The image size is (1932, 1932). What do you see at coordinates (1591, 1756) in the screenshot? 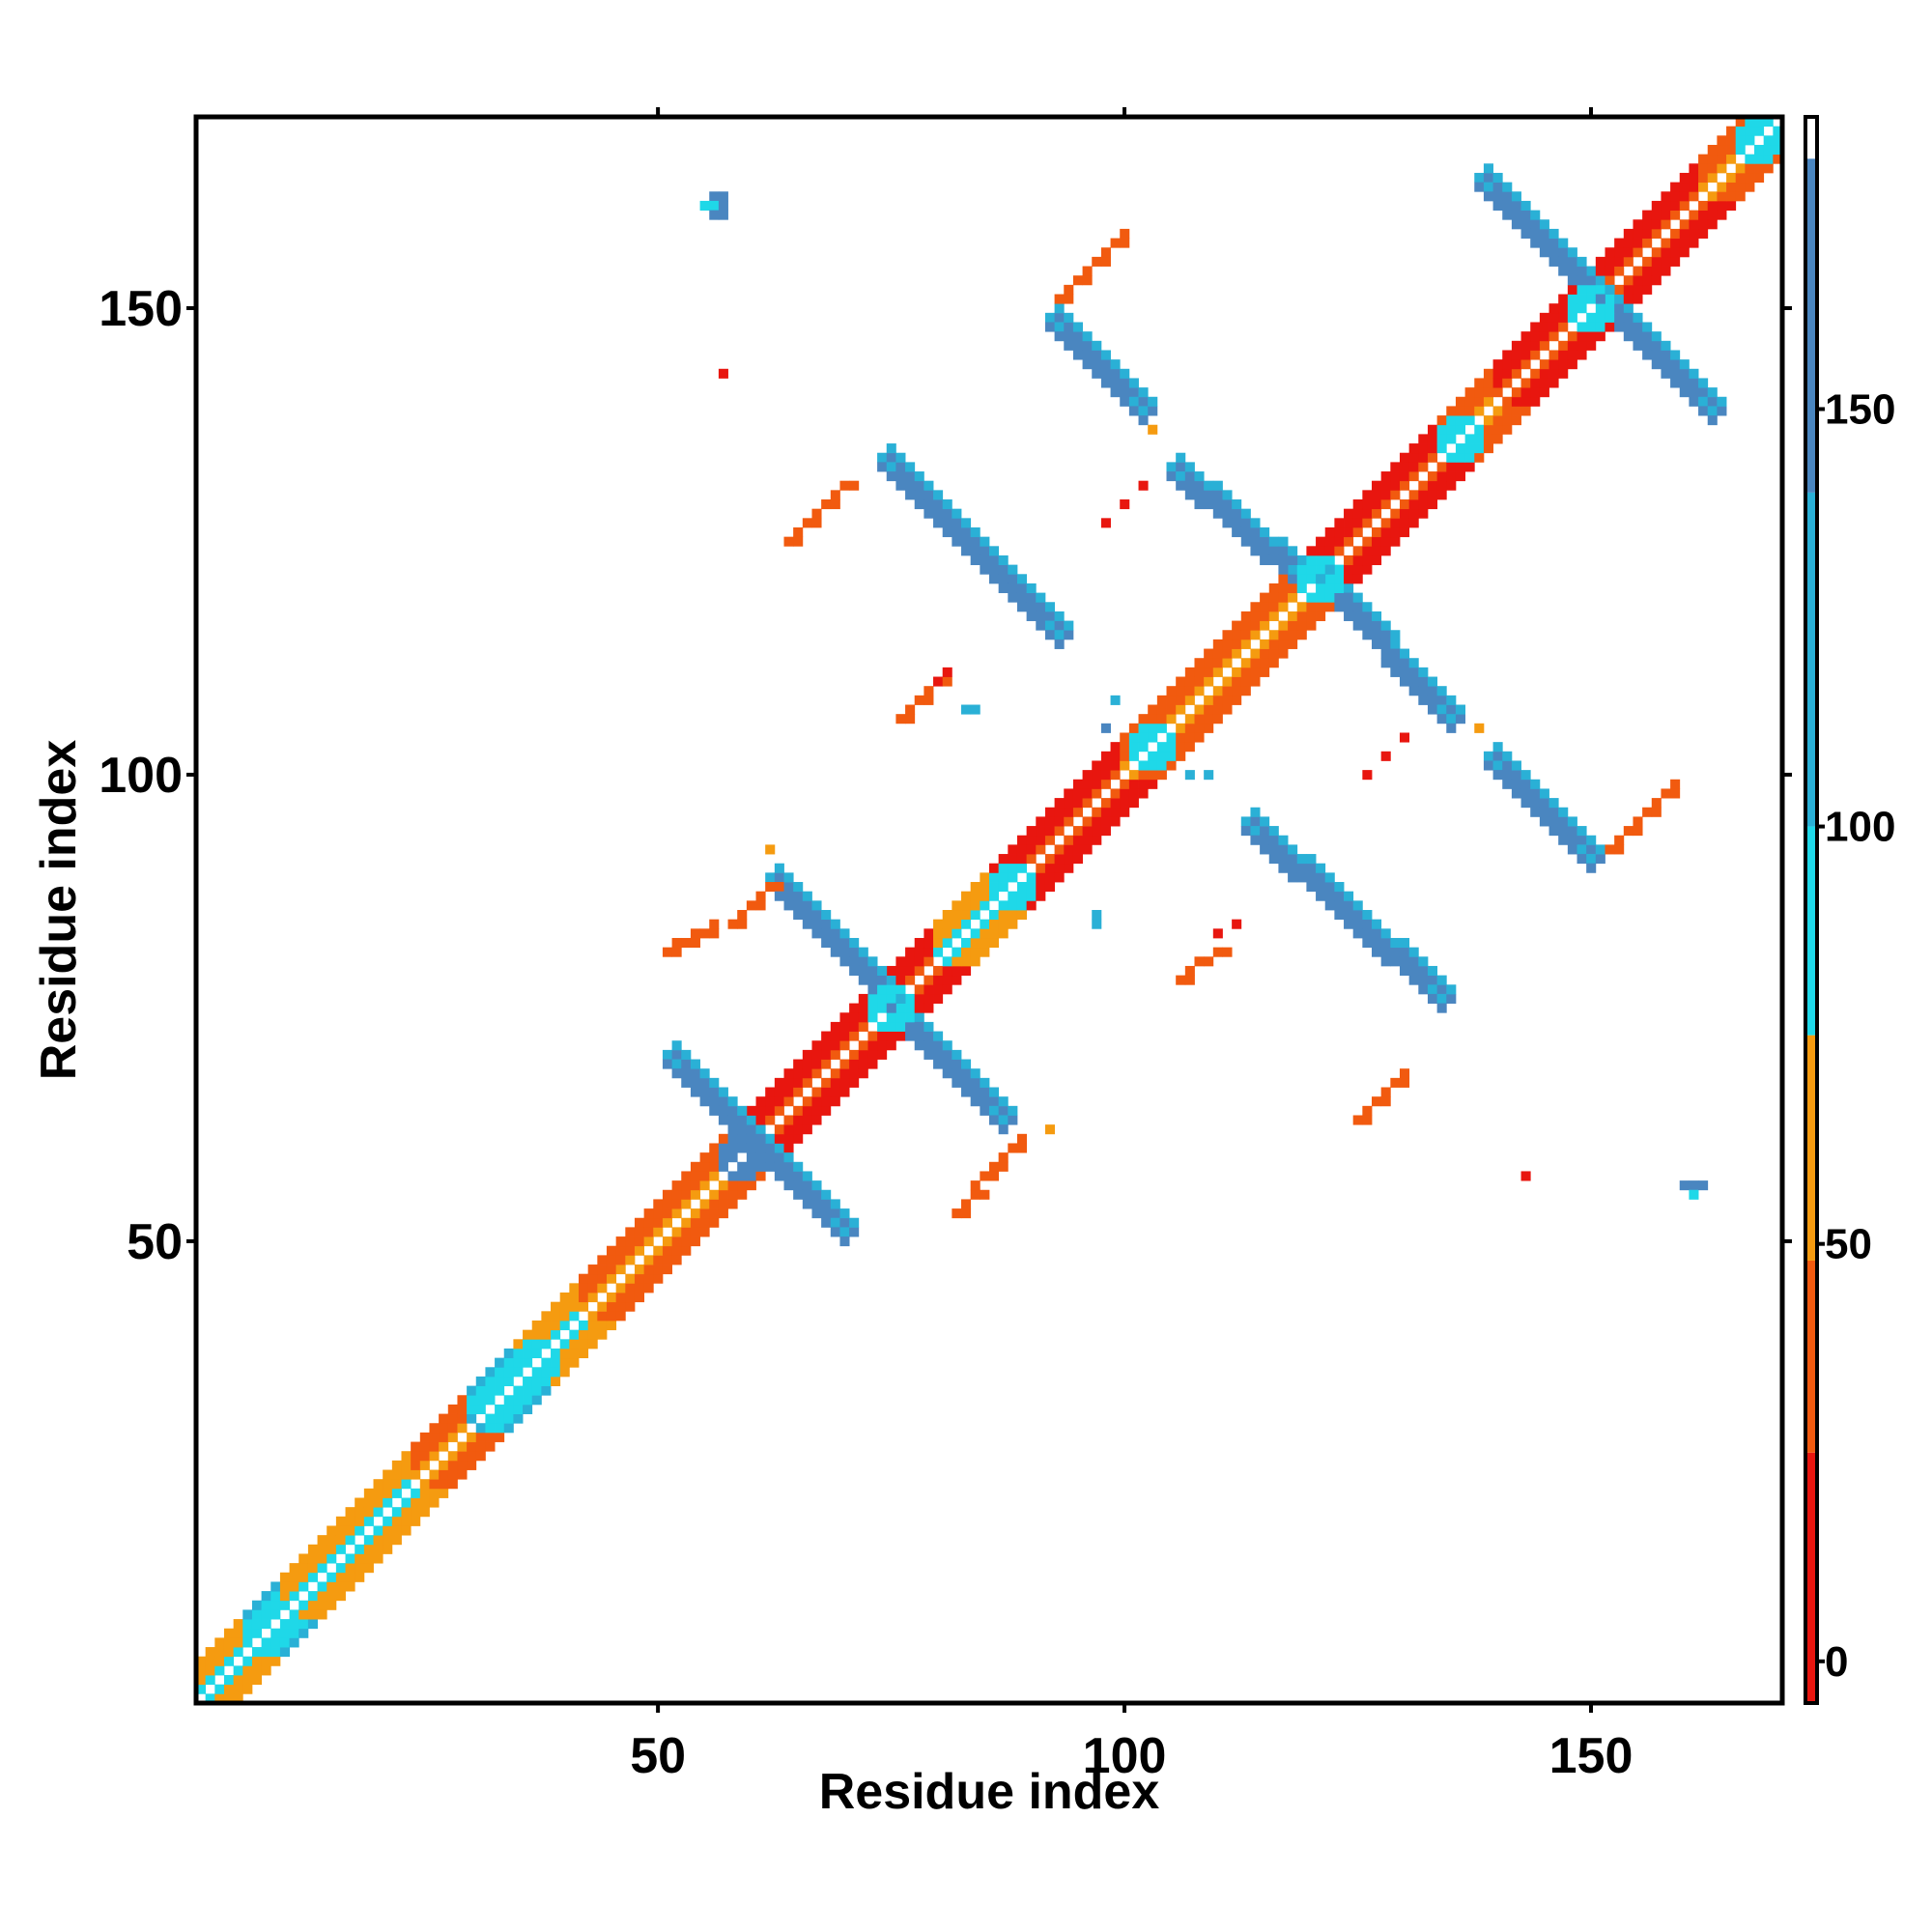
I see `x-tick-label: 150` at bounding box center [1591, 1756].